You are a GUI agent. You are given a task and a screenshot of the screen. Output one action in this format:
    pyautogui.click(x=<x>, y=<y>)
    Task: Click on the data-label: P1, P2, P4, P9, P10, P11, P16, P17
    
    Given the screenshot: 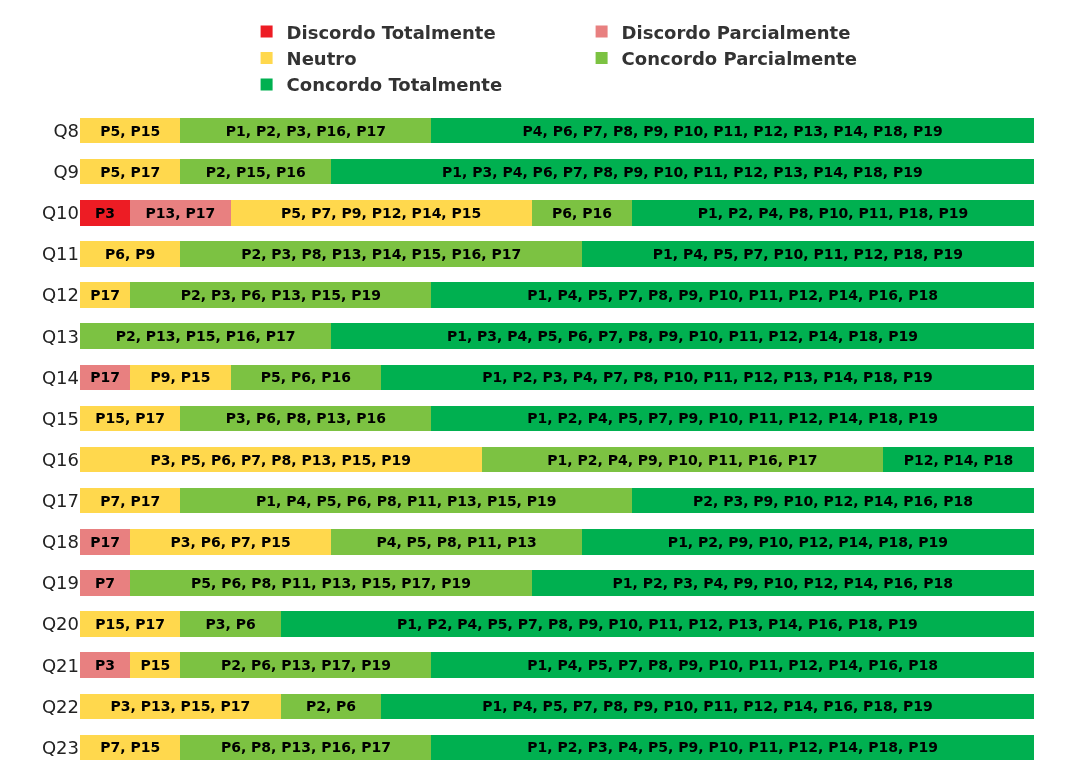 What is the action you would take?
    pyautogui.click(x=682, y=459)
    